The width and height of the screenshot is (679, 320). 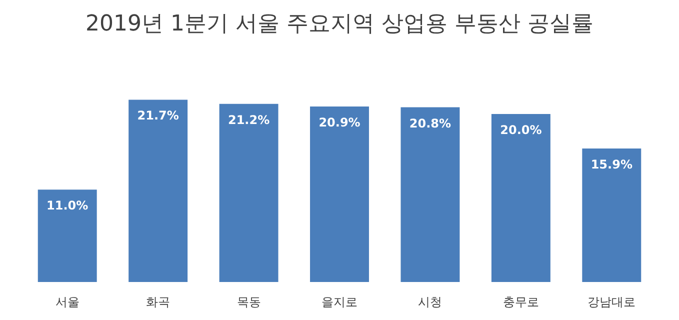 I want to click on data-label: 11.0%, so click(x=67, y=205).